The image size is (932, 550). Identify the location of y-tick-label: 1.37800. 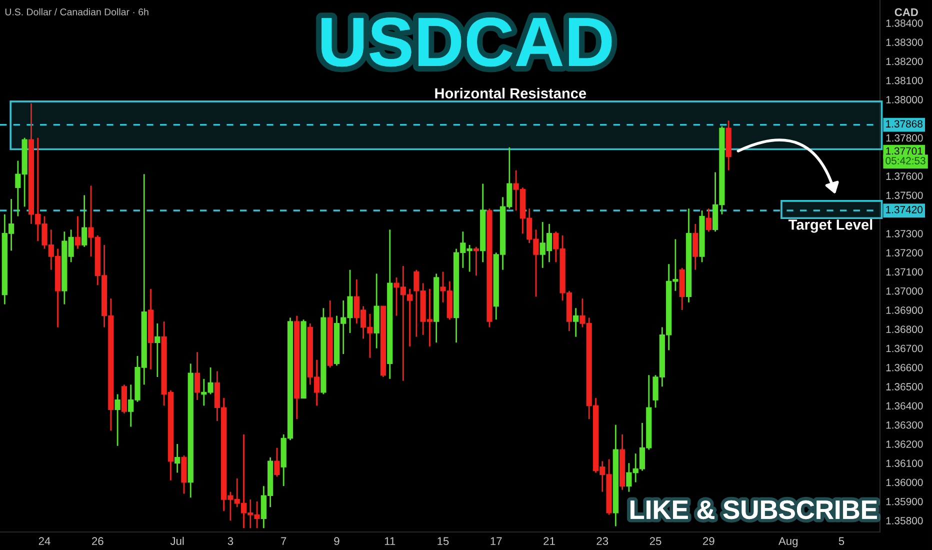
(904, 138).